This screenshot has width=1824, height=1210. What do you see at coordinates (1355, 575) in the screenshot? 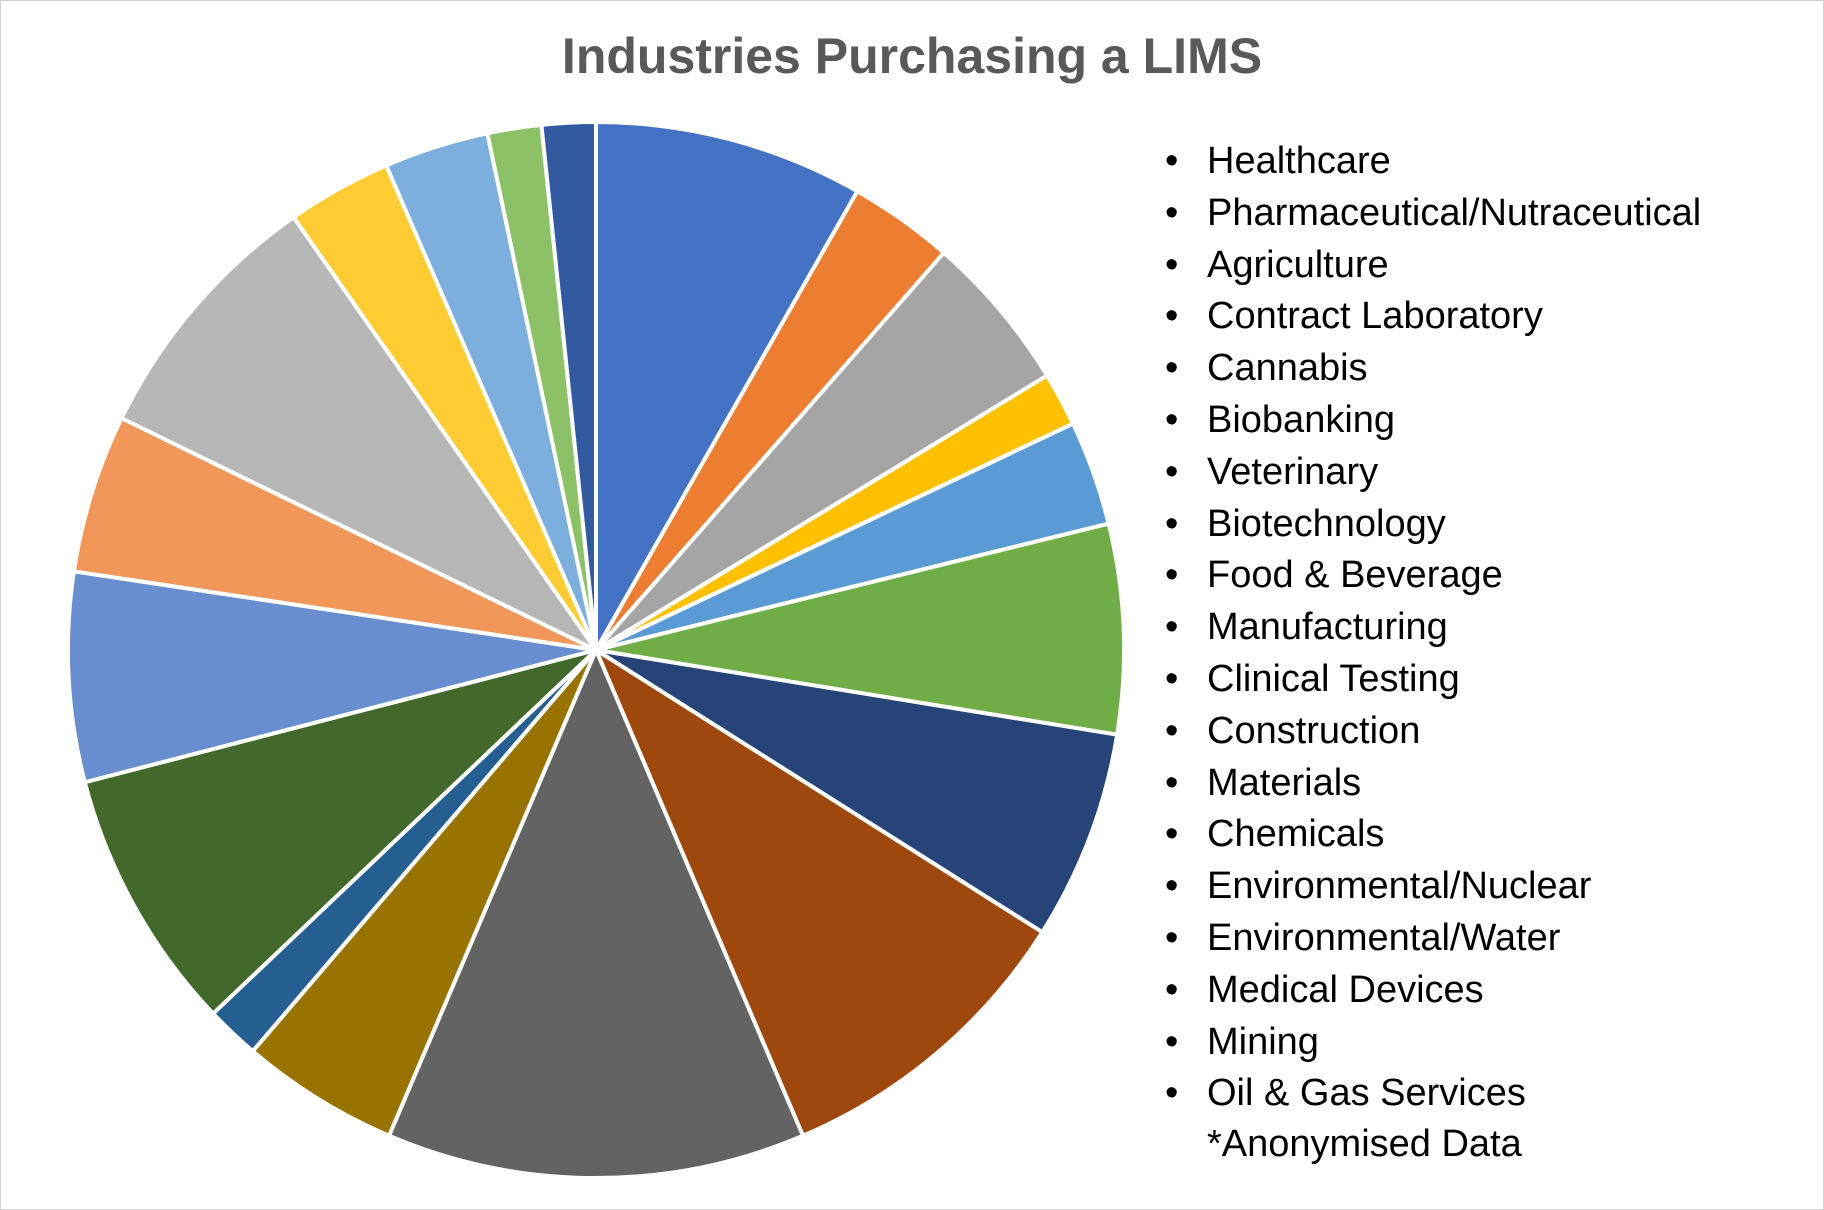
I see `legend-label: Food & Beverage` at bounding box center [1355, 575].